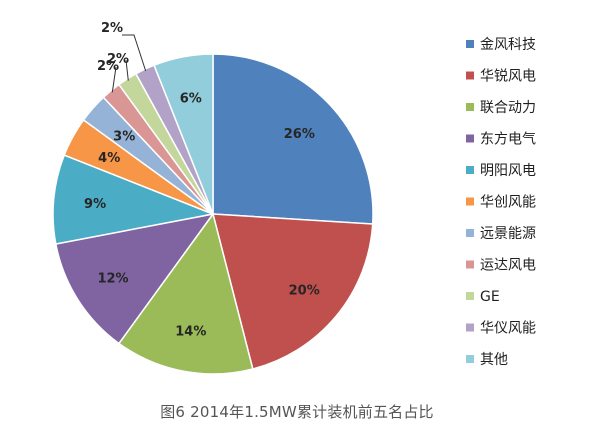  Describe the element at coordinates (508, 266) in the screenshot. I see `legend-label-8: 运达风电` at that location.